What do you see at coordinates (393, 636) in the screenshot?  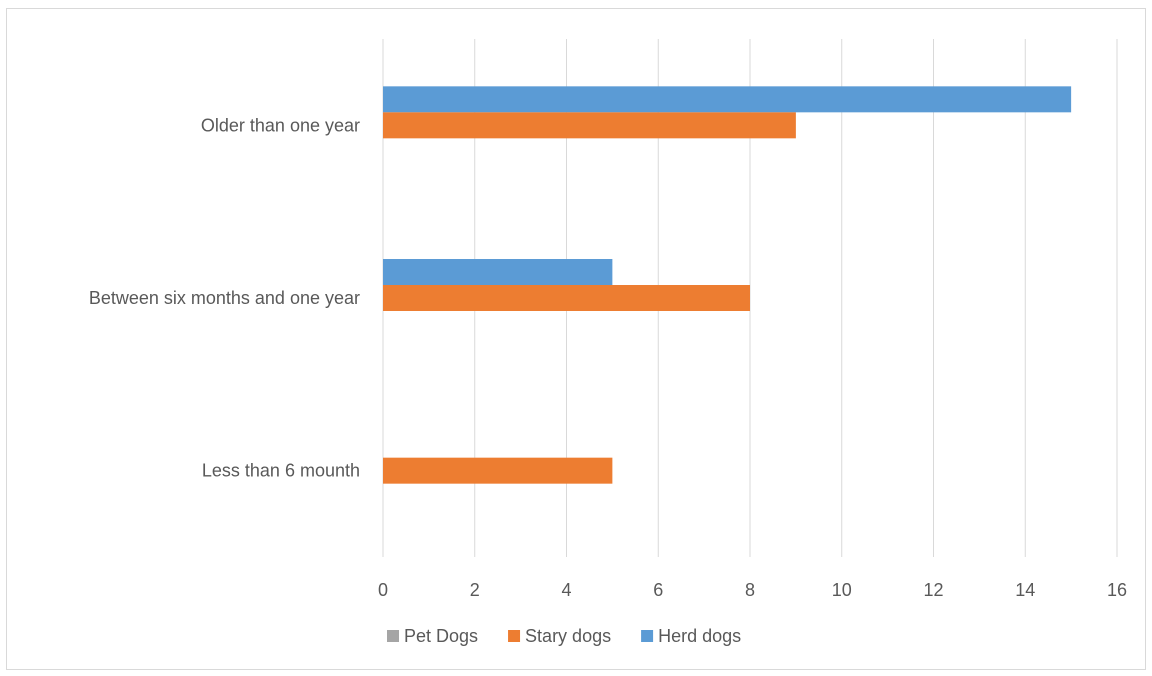 I see `legend-swatch-pet-dogs` at bounding box center [393, 636].